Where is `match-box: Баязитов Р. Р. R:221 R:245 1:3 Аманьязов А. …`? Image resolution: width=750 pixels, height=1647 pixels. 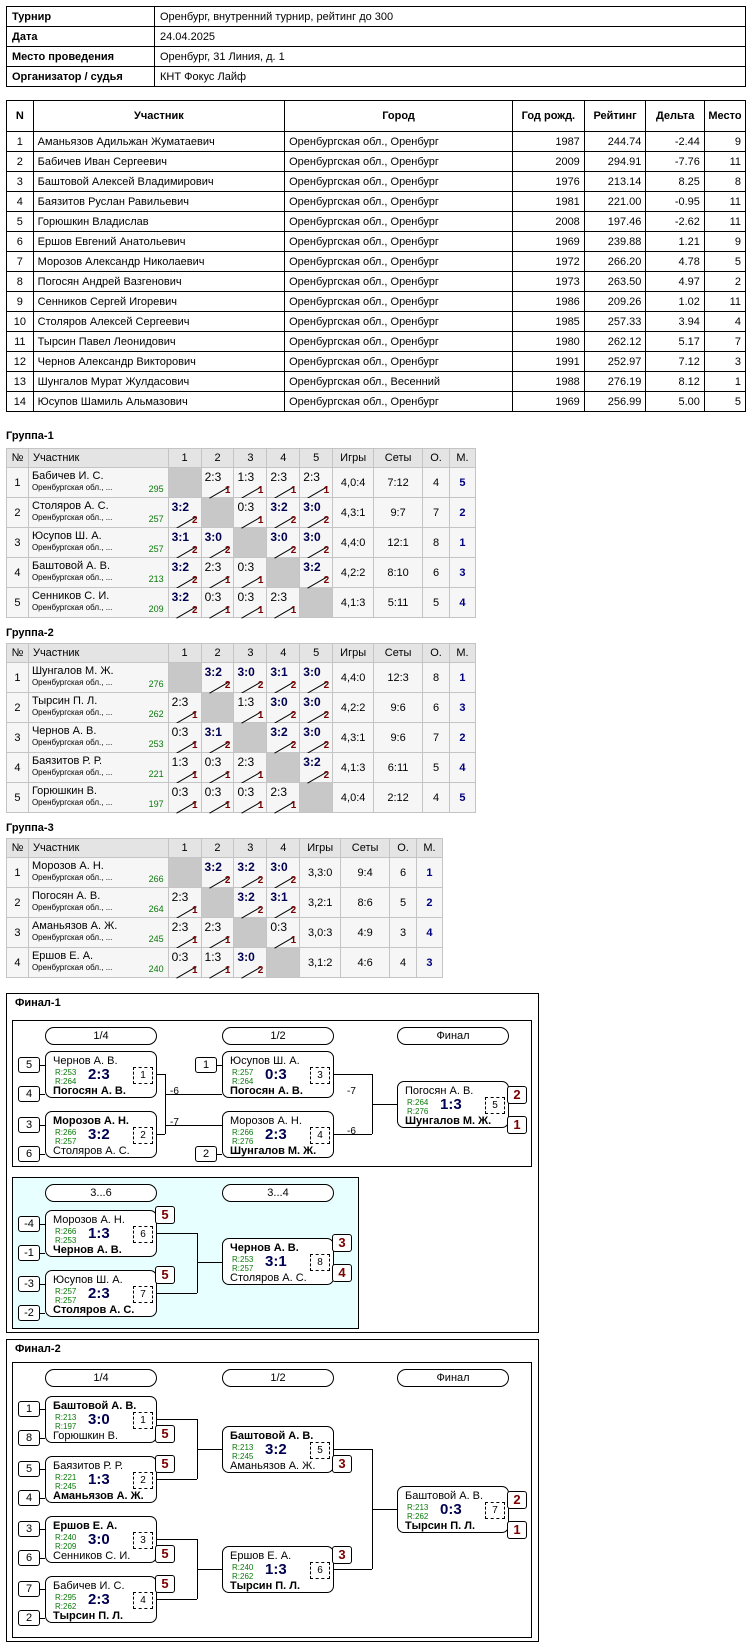 match-box: Баязитов Р. Р. R:221 R:245 1:3 Аманьязов А. … is located at coordinates (101, 1479).